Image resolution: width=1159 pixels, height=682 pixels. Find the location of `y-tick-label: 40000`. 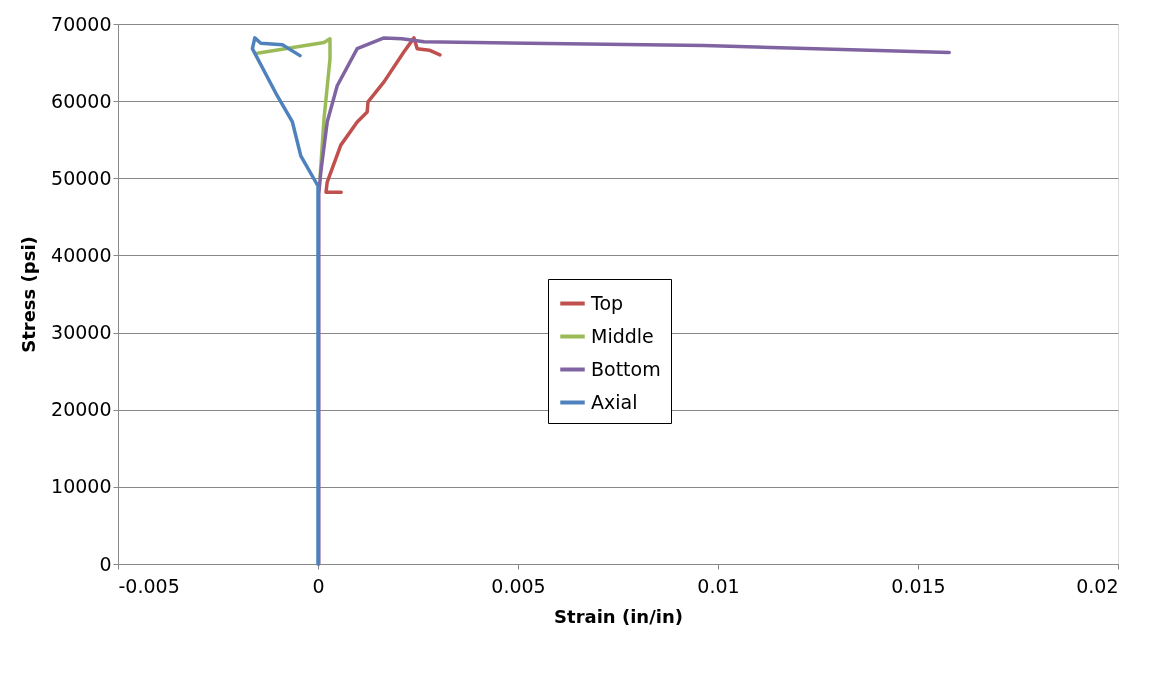

y-tick-label: 40000 is located at coordinates (81, 254).